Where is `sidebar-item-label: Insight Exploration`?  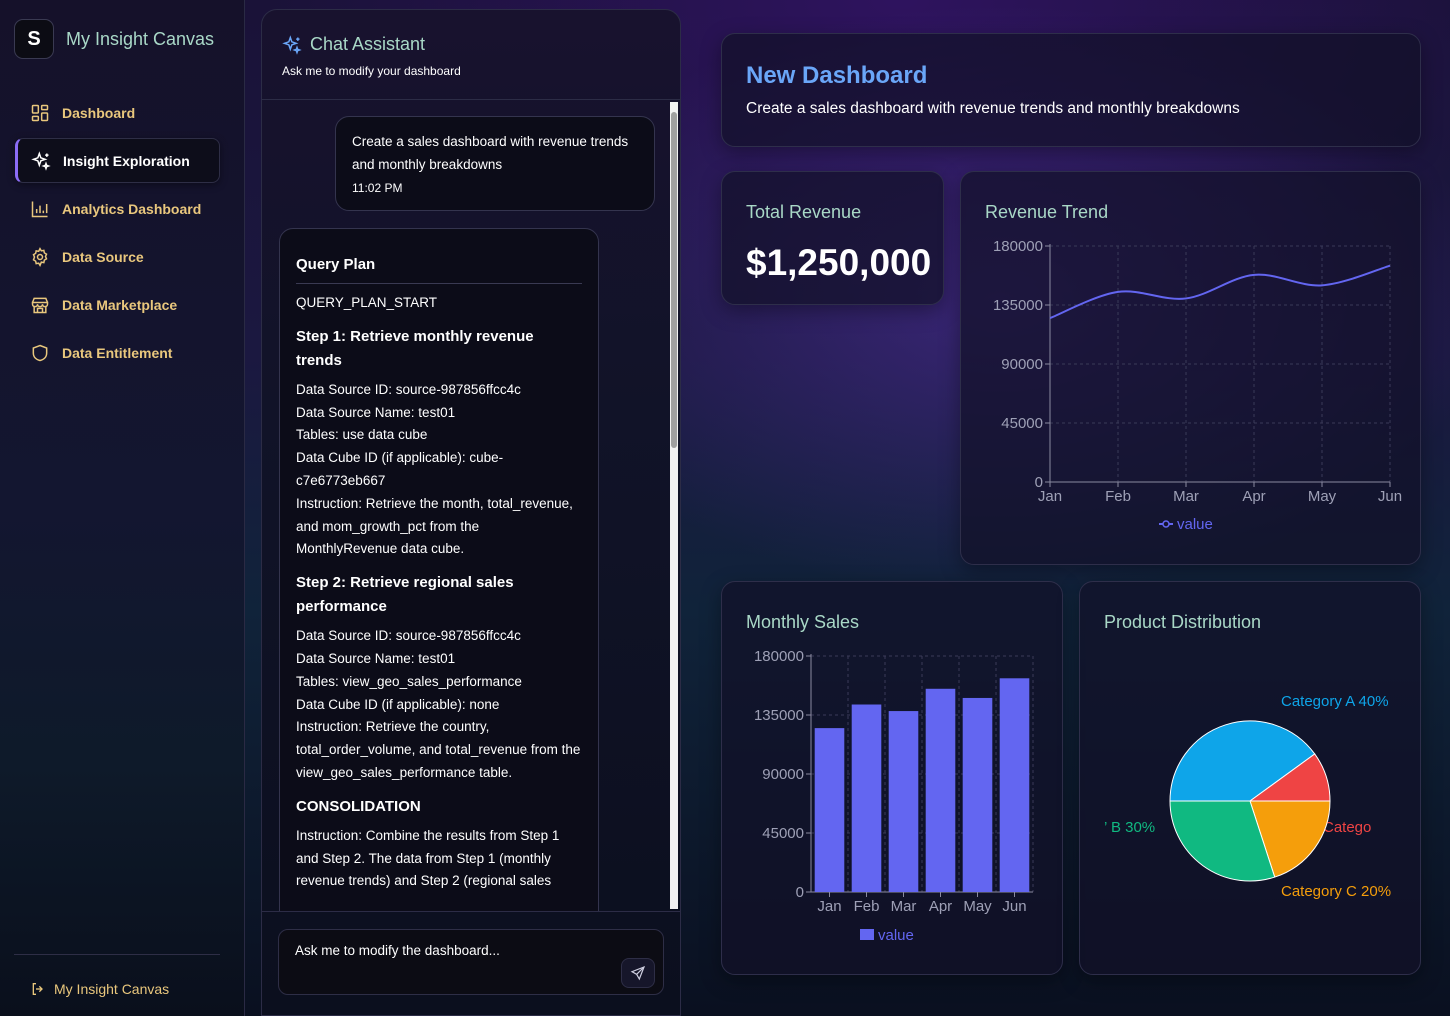 sidebar-item-label: Insight Exploration is located at coordinates (126, 160).